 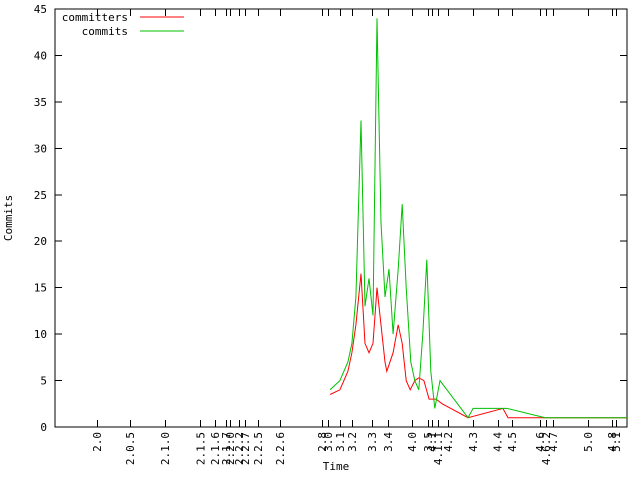 What do you see at coordinates (40, 9) in the screenshot?
I see `y-tick-label: 45` at bounding box center [40, 9].